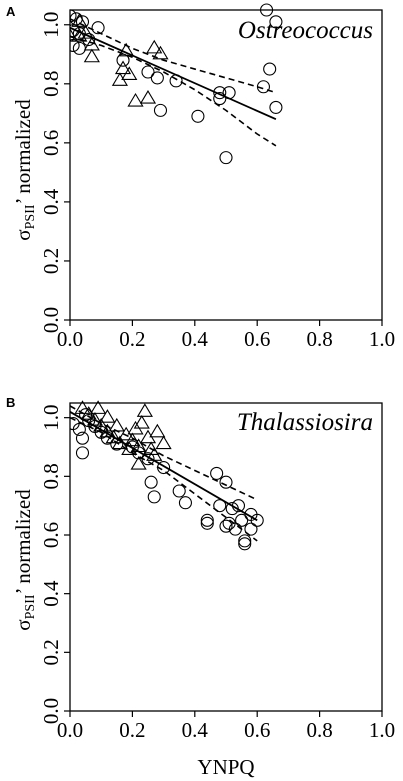 This screenshot has width=403, height=781. What do you see at coordinates (11, 11) in the screenshot?
I see `panel-label: A` at bounding box center [11, 11].